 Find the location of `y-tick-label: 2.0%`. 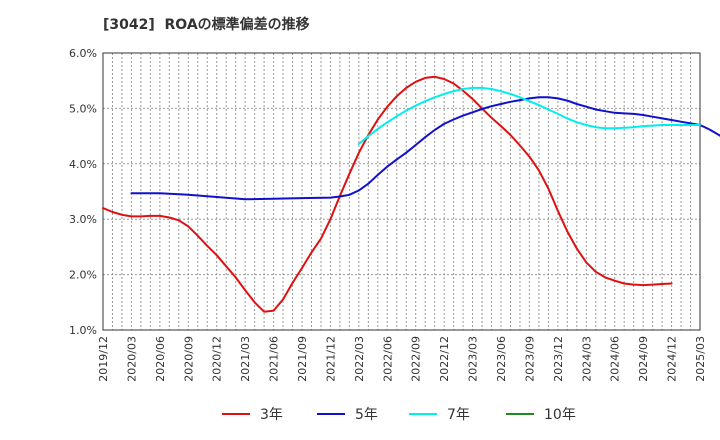

y-tick-label: 2.0% is located at coordinates (83, 275).